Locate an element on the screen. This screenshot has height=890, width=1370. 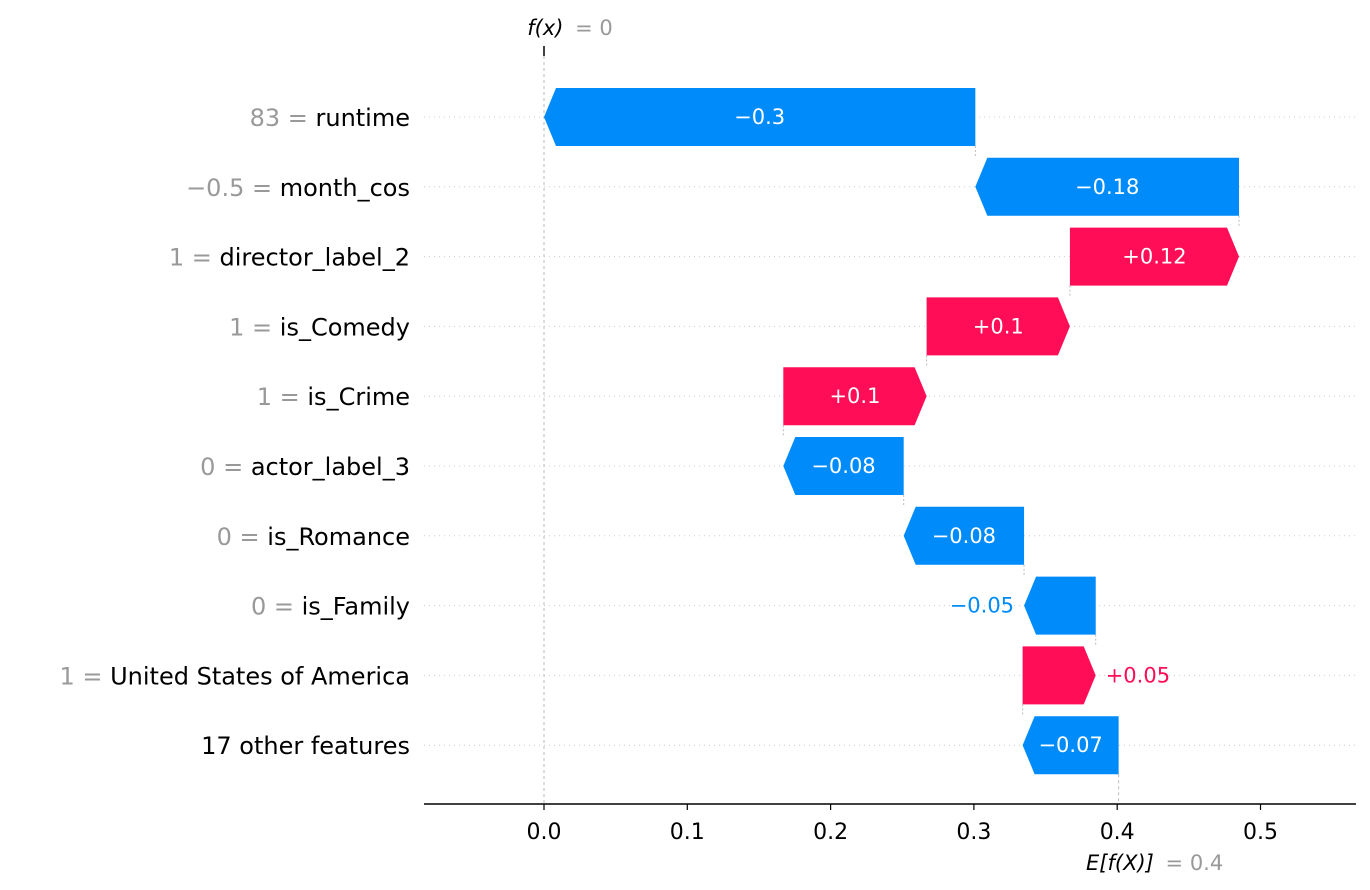
x-tick-label: 0.3 is located at coordinates (973, 832).